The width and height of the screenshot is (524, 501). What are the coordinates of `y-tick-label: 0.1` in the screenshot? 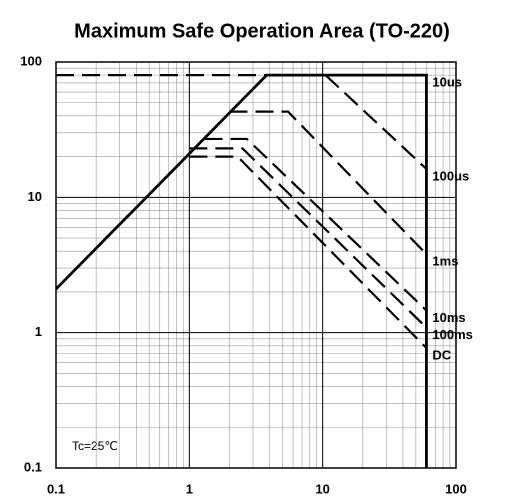 It's located at (33, 466).